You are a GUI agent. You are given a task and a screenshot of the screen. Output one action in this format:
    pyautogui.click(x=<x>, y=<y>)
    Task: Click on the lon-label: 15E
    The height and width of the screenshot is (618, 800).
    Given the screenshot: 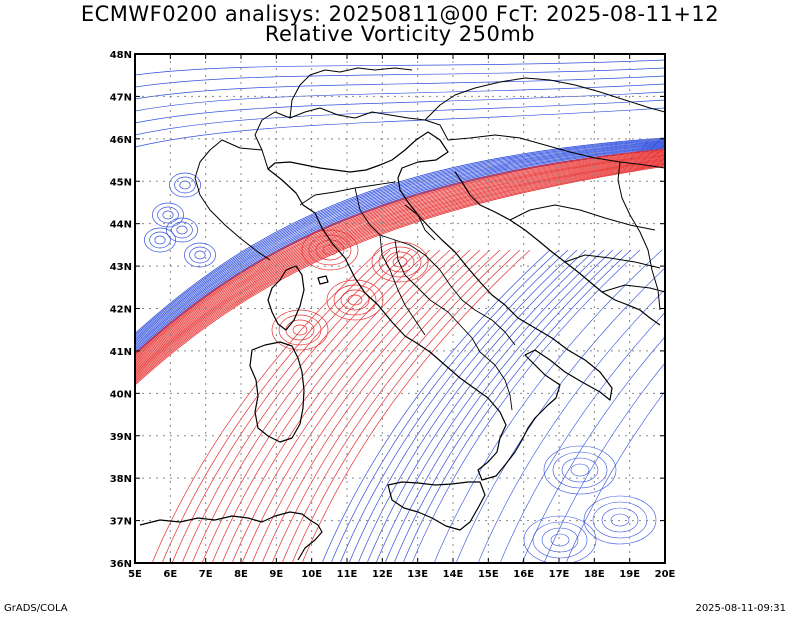 What is the action you would take?
    pyautogui.click(x=488, y=574)
    